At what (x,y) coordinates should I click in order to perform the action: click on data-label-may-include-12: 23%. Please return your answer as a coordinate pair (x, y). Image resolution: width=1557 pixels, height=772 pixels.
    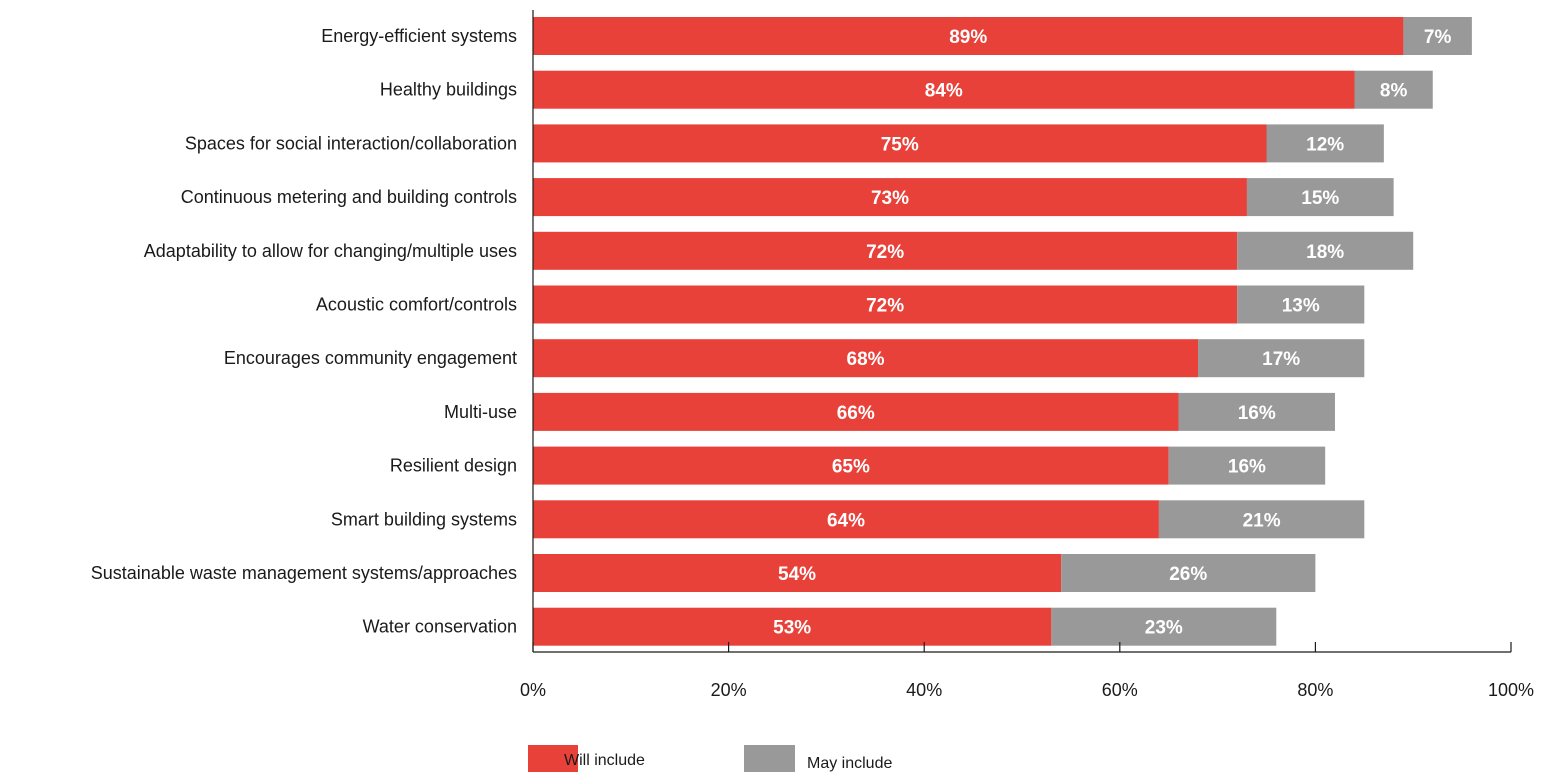
    Looking at the image, I should click on (1164, 628).